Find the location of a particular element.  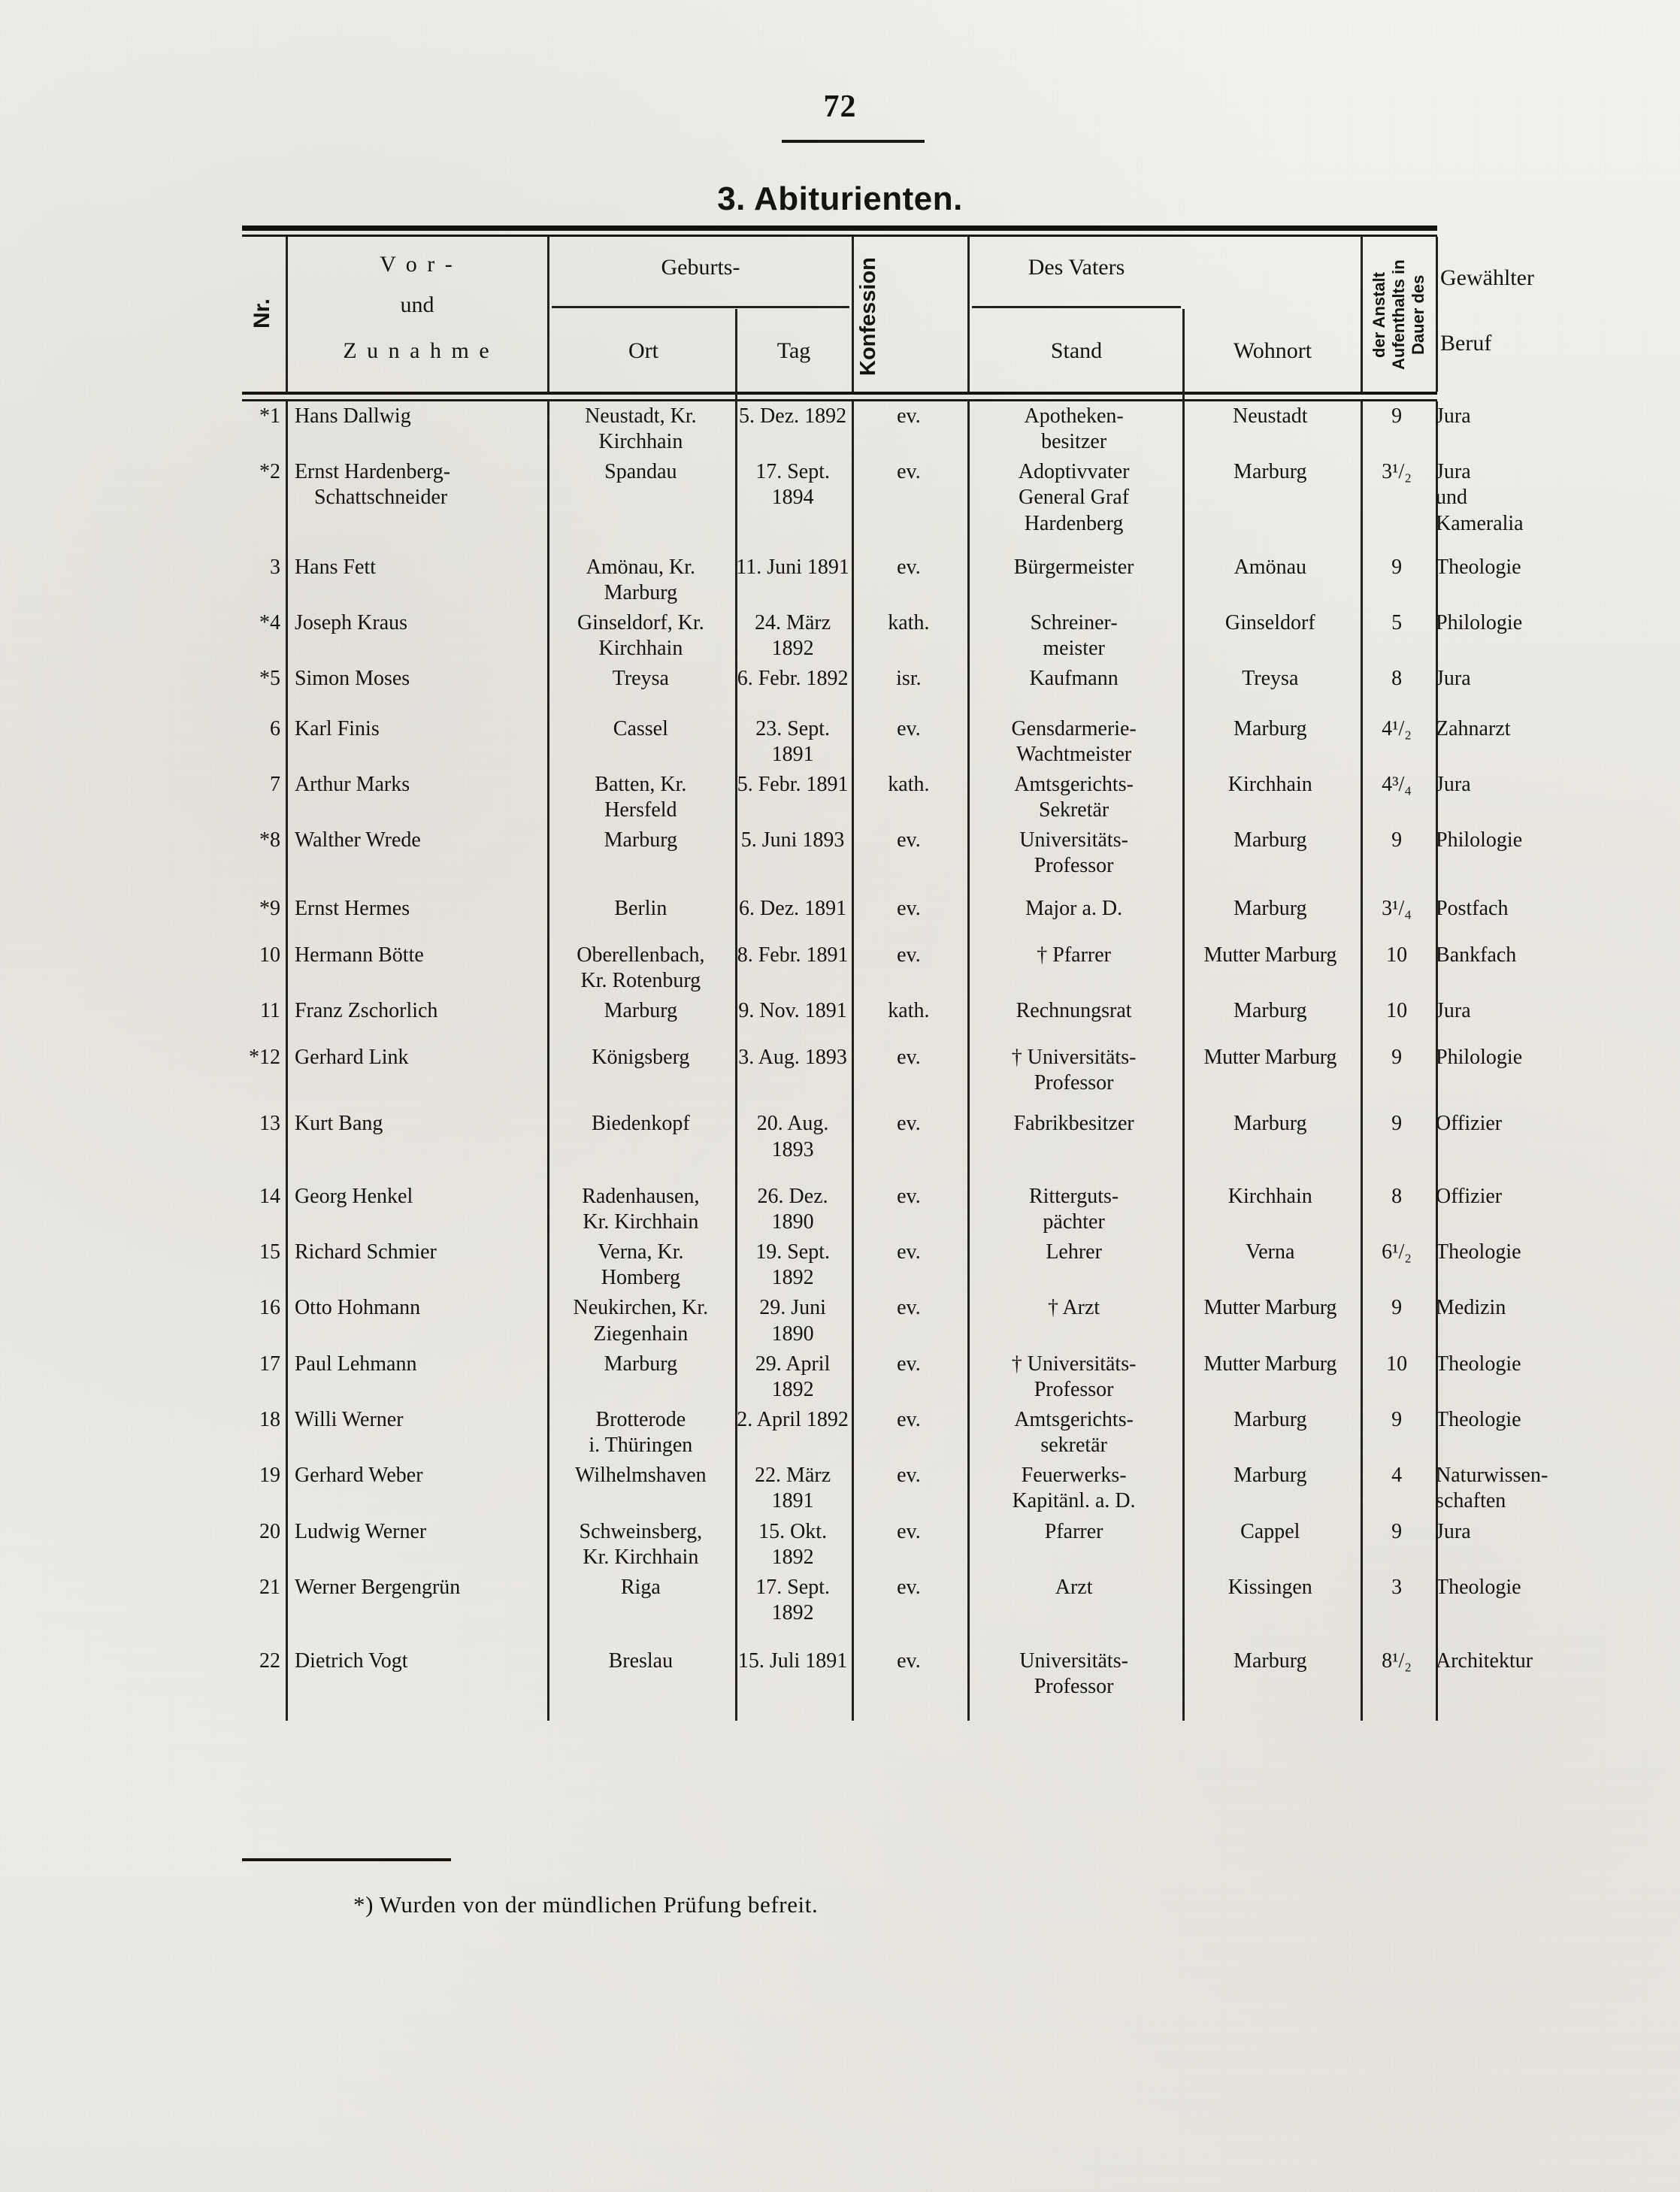

cell-tag: 22. März 1891 is located at coordinates (792, 1488).